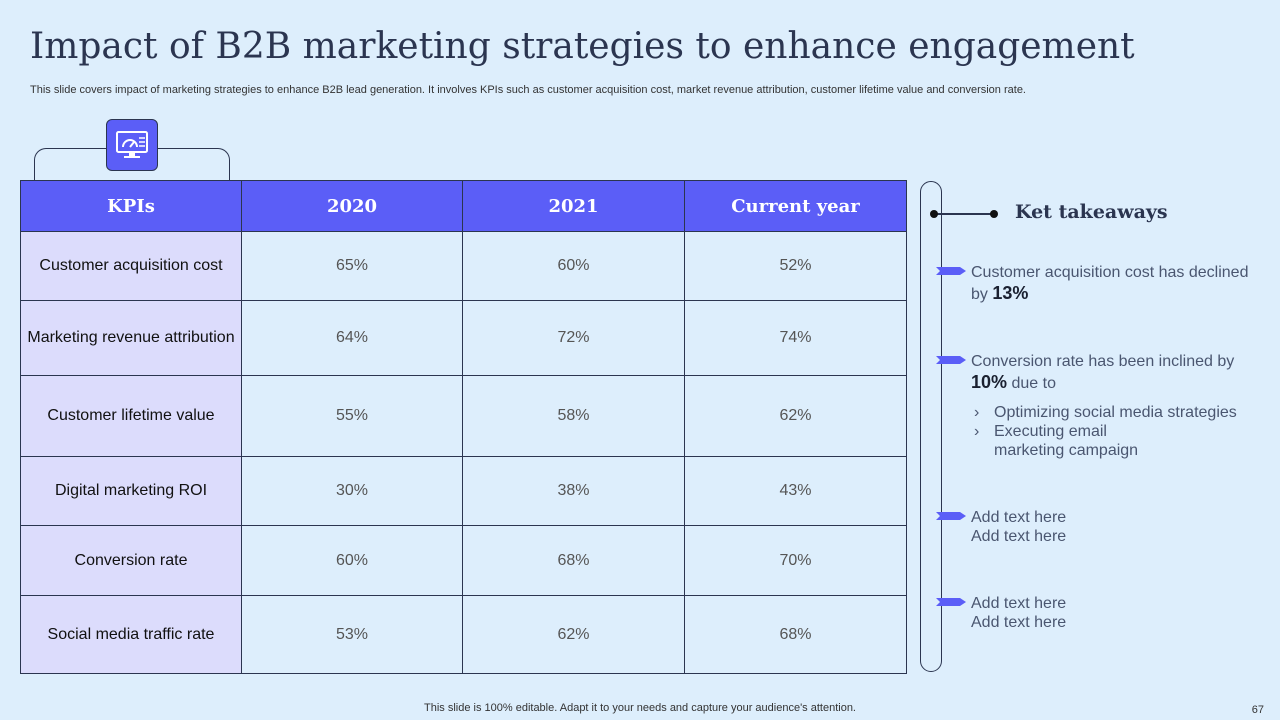 The height and width of the screenshot is (720, 1280). What do you see at coordinates (795, 560) in the screenshot?
I see `value-current-year: 70%` at bounding box center [795, 560].